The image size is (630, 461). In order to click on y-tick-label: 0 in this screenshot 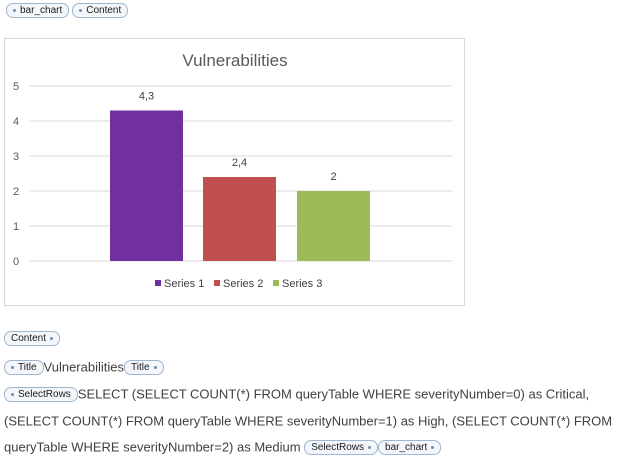, I will do `click(16, 262)`.